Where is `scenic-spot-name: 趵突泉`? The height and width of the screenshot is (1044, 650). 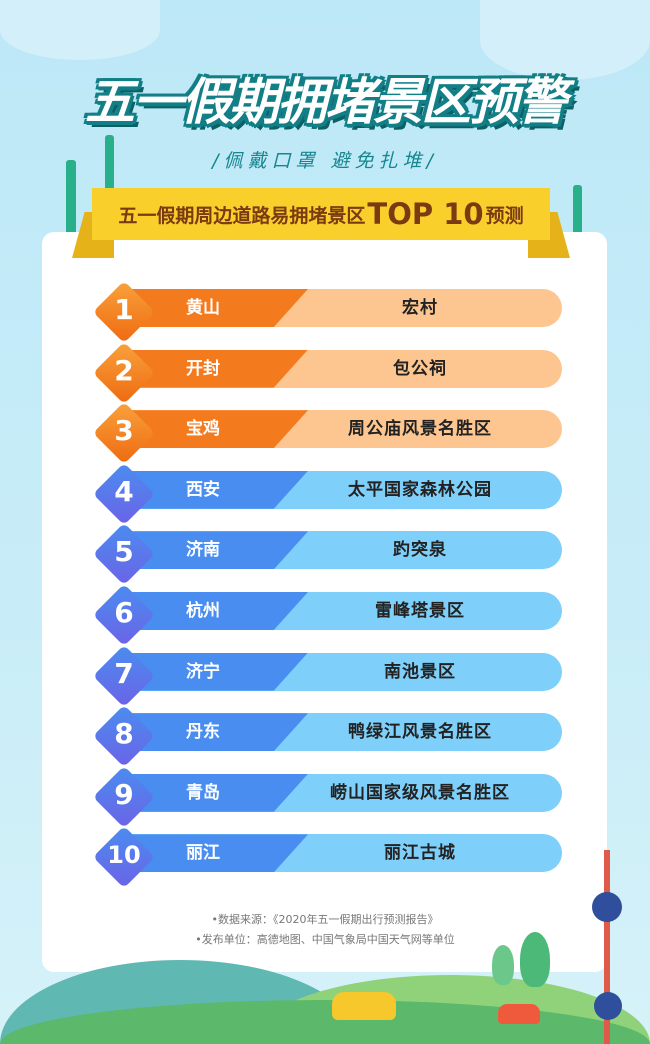
scenic-spot-name: 趵突泉 is located at coordinates (420, 550).